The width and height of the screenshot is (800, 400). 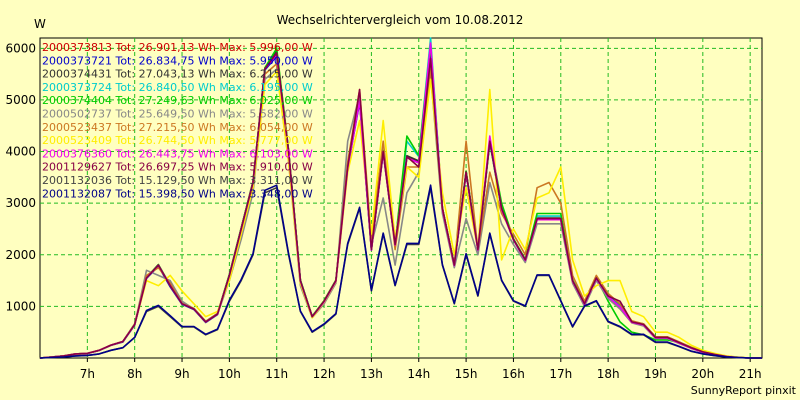 What do you see at coordinates (181, 374) in the screenshot?
I see `x-tick-label: 9h` at bounding box center [181, 374].